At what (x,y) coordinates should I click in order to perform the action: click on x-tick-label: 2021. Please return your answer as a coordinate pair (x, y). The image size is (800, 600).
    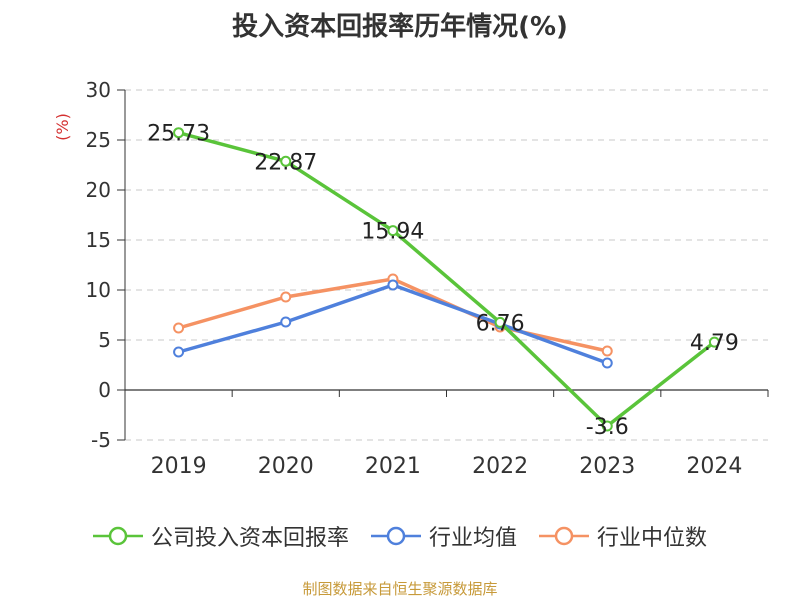
    Looking at the image, I should click on (393, 466).